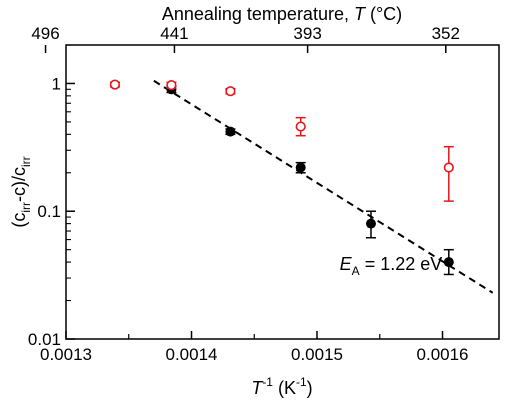 The image size is (505, 404). Describe the element at coordinates (66, 354) in the screenshot. I see `x-tick-label: 0.0013` at that location.